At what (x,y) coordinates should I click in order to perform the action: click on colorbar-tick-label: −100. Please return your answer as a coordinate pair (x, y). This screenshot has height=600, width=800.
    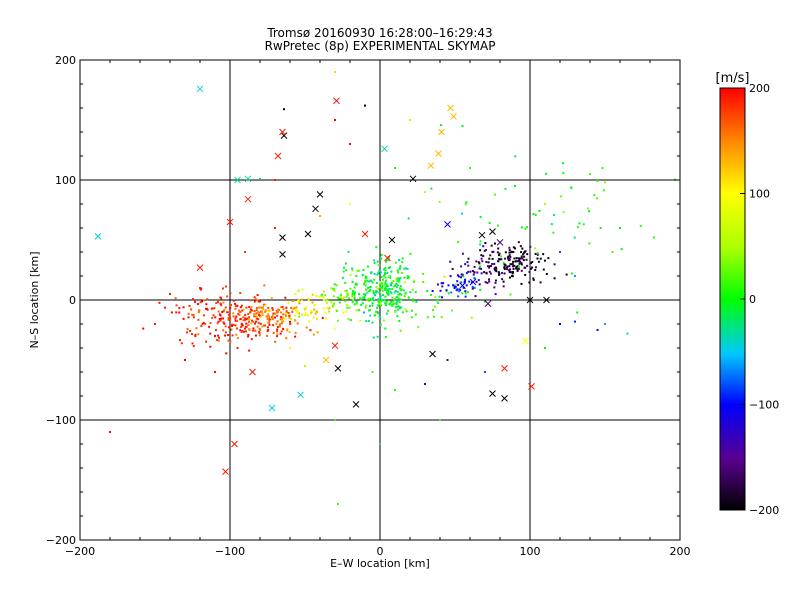
    Looking at the image, I should click on (764, 405).